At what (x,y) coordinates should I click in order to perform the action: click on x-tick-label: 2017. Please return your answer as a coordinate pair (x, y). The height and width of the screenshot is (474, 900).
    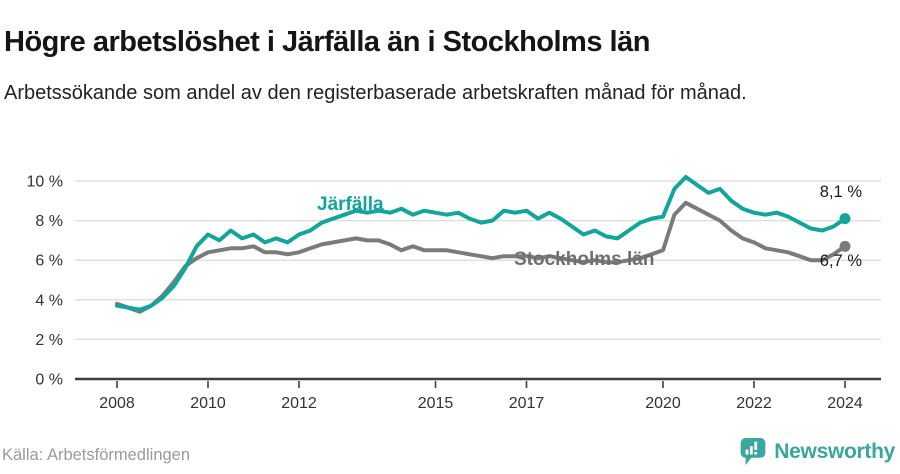
    Looking at the image, I should click on (527, 403).